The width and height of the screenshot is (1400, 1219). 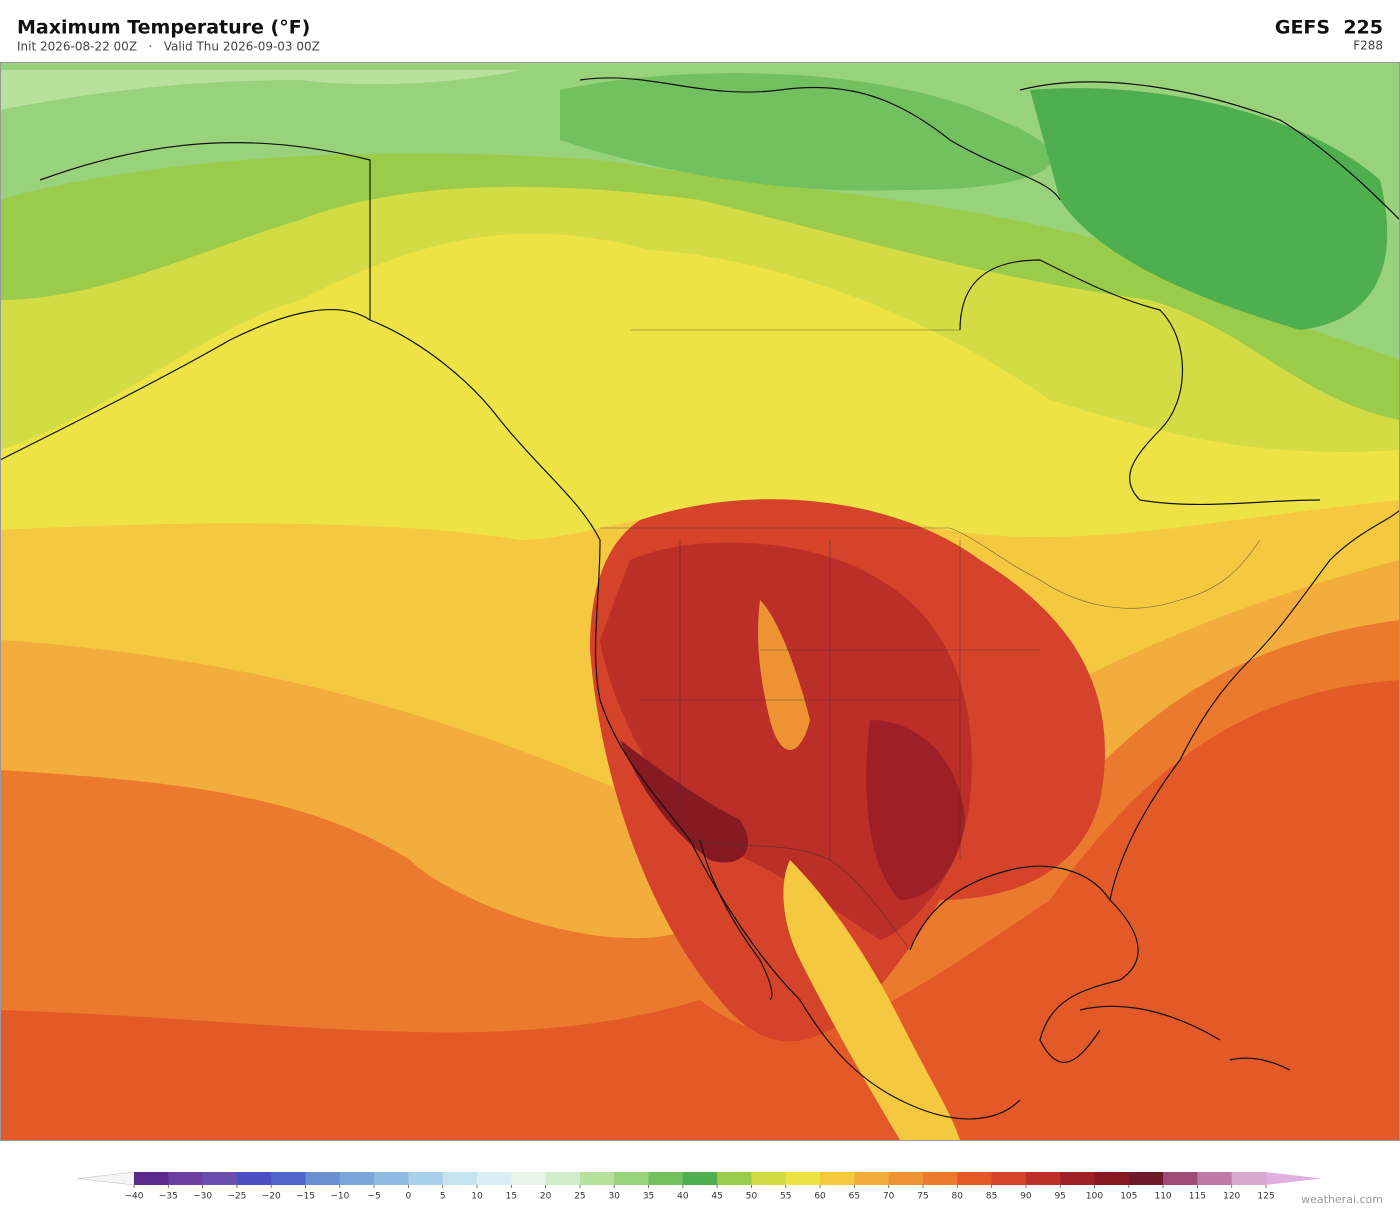 What do you see at coordinates (202, 1197) in the screenshot?
I see `colorbar-tick-label: −30` at bounding box center [202, 1197].